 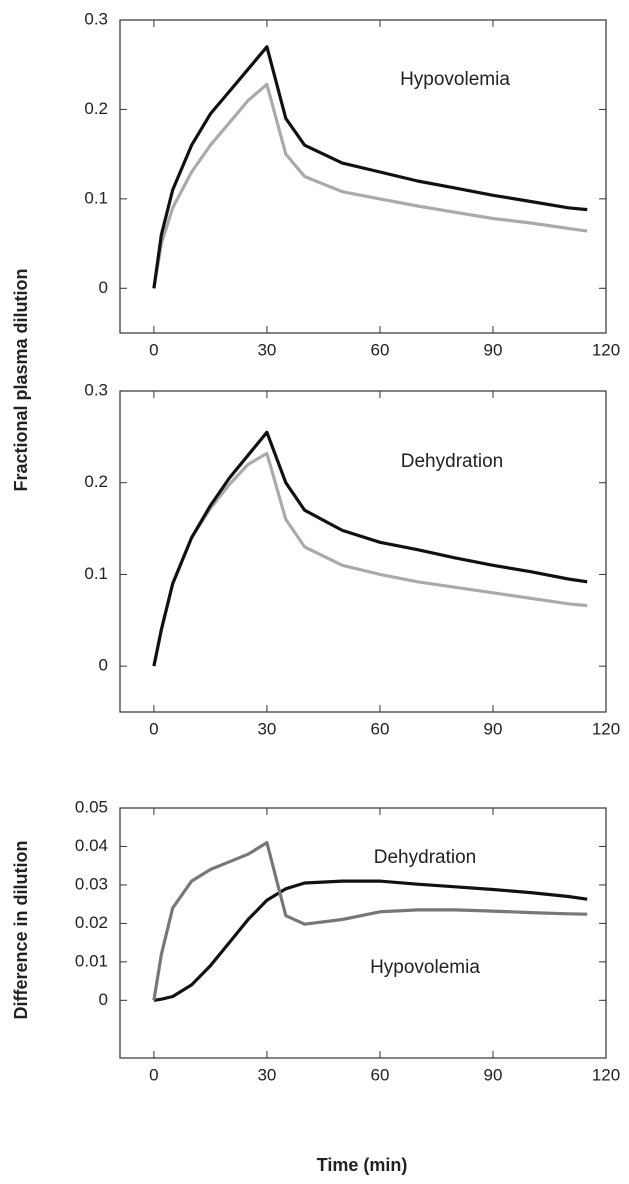 I want to click on y-tick-label: 0.01, so click(x=91, y=960).